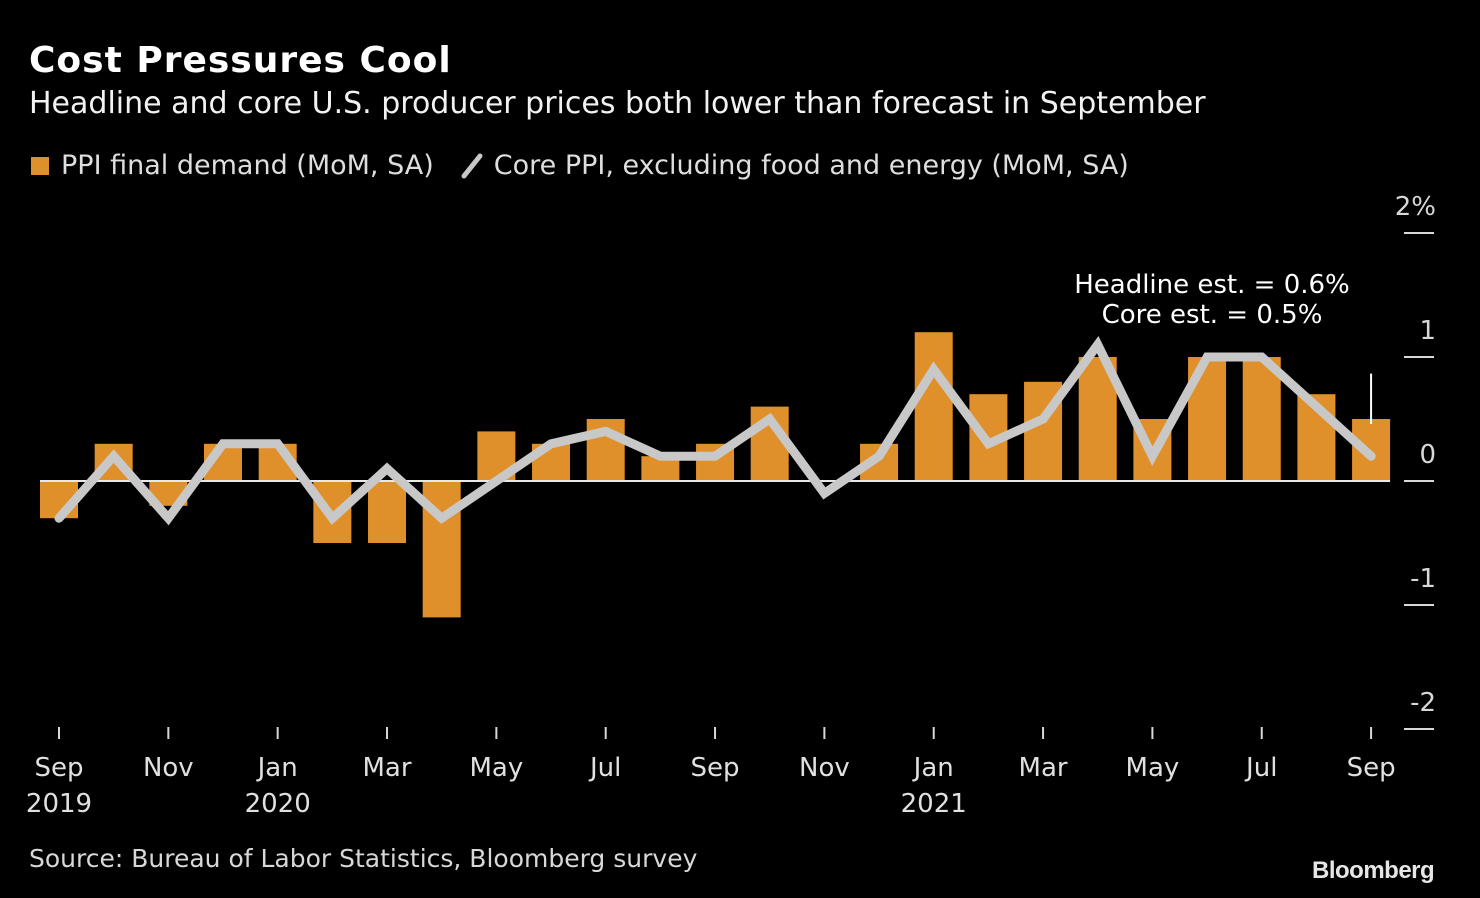 This screenshot has width=1480, height=898. I want to click on y-axis: 2% 1 0 -1 -2, so click(1415, 461).